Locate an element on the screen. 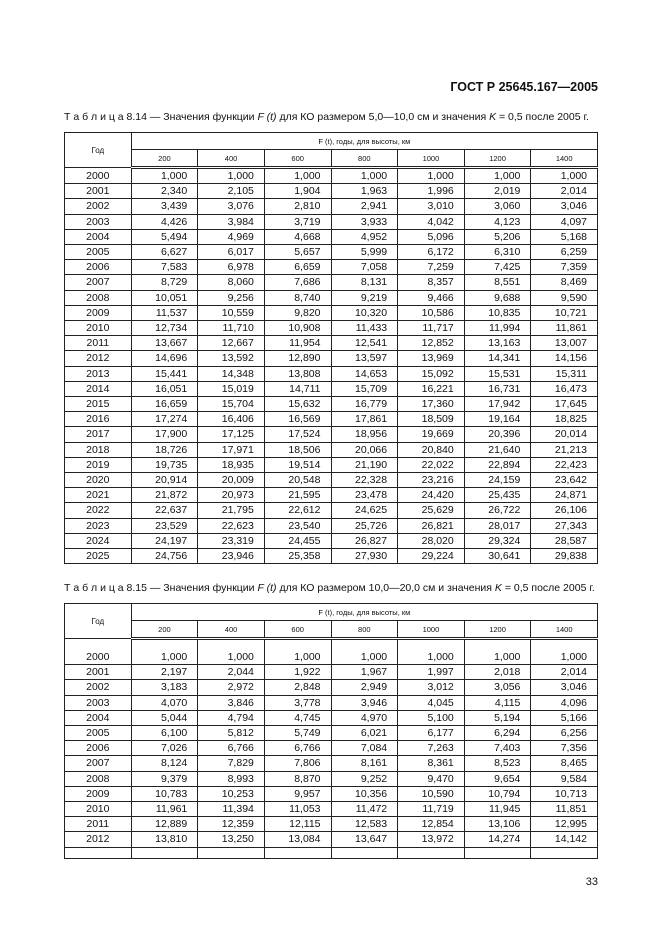 Image resolution: width=661 pixels, height=936 pixels. value-cell: 29,324 is located at coordinates (497, 541).